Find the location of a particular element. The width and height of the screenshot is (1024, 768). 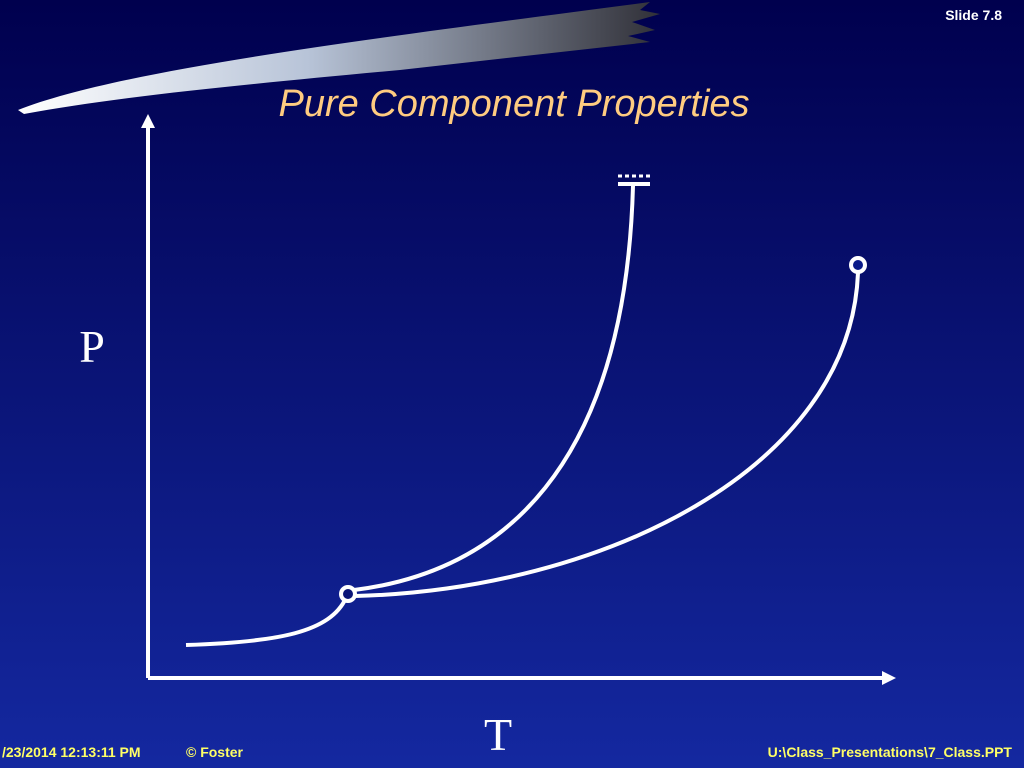

critical-point is located at coordinates (858, 265).